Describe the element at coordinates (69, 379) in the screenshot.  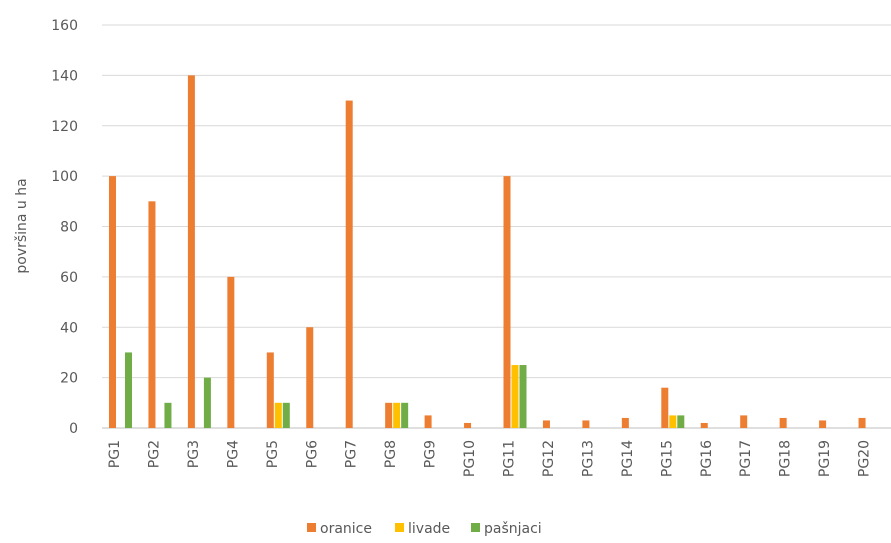
I see `y-tick-label: 20` at that location.